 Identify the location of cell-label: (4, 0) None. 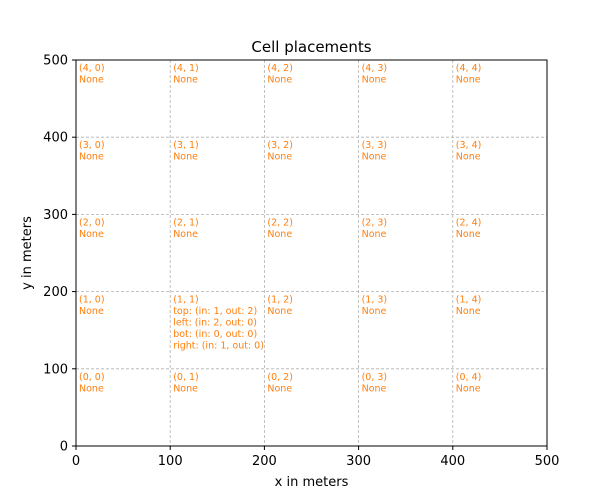
(92, 74).